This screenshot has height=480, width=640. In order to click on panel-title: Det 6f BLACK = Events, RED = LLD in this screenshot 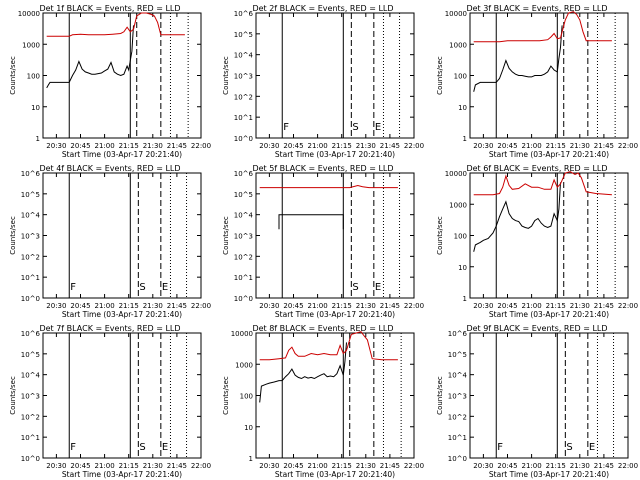, I will do `click(536, 168)`.